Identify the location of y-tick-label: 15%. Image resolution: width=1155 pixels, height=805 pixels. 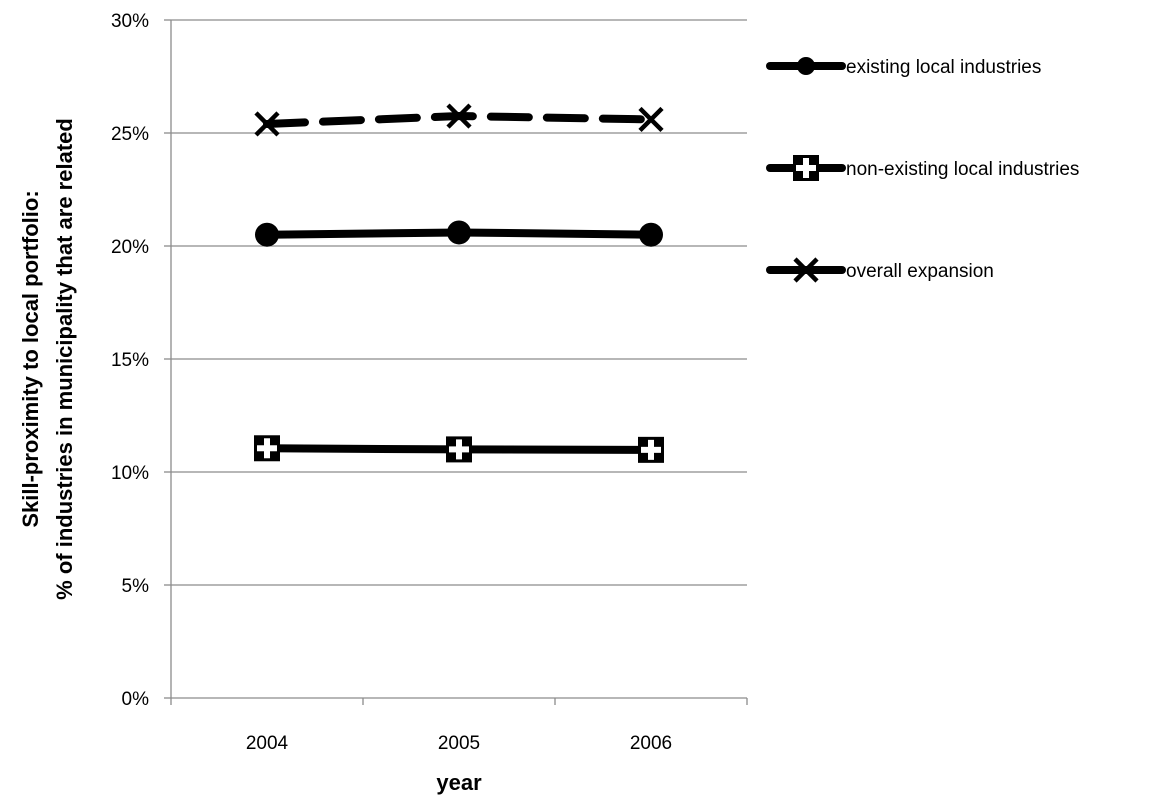
(130, 360).